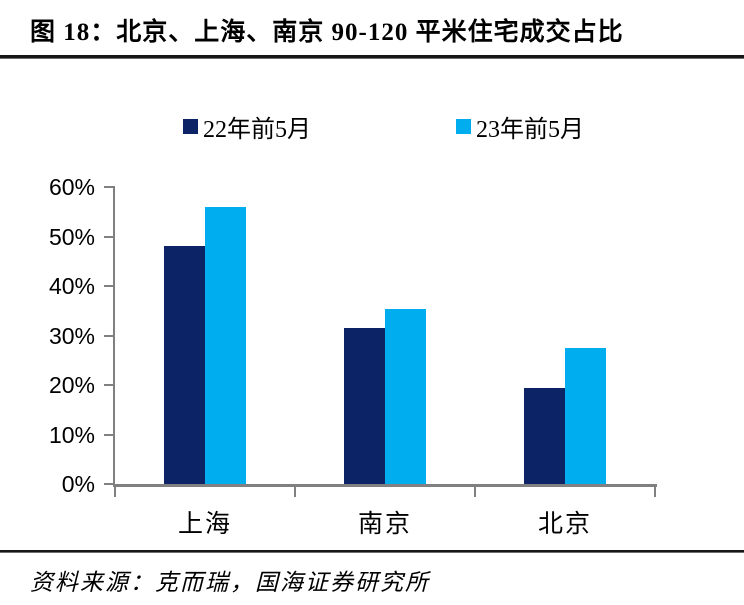  I want to click on x-axis-category-label: 上海, so click(204, 524).